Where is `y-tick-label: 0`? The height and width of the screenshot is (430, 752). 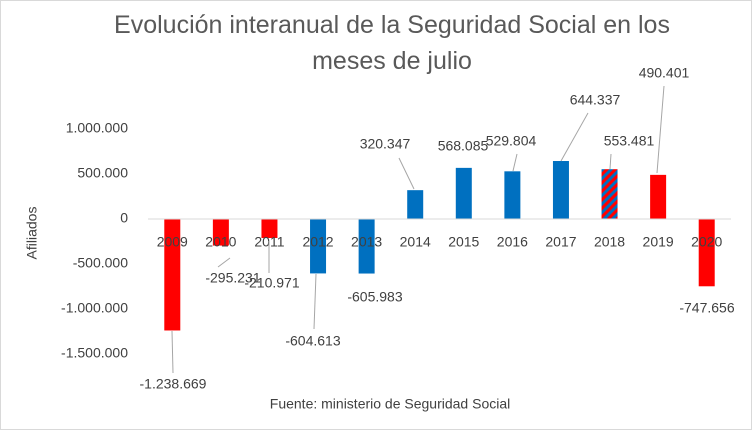 y-tick-label: 0 is located at coordinates (124, 218).